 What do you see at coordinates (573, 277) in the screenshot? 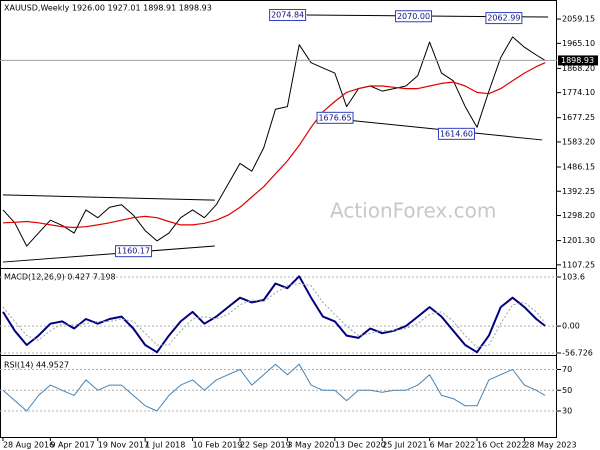
I see `y-tick-label: 103.6` at bounding box center [573, 277].